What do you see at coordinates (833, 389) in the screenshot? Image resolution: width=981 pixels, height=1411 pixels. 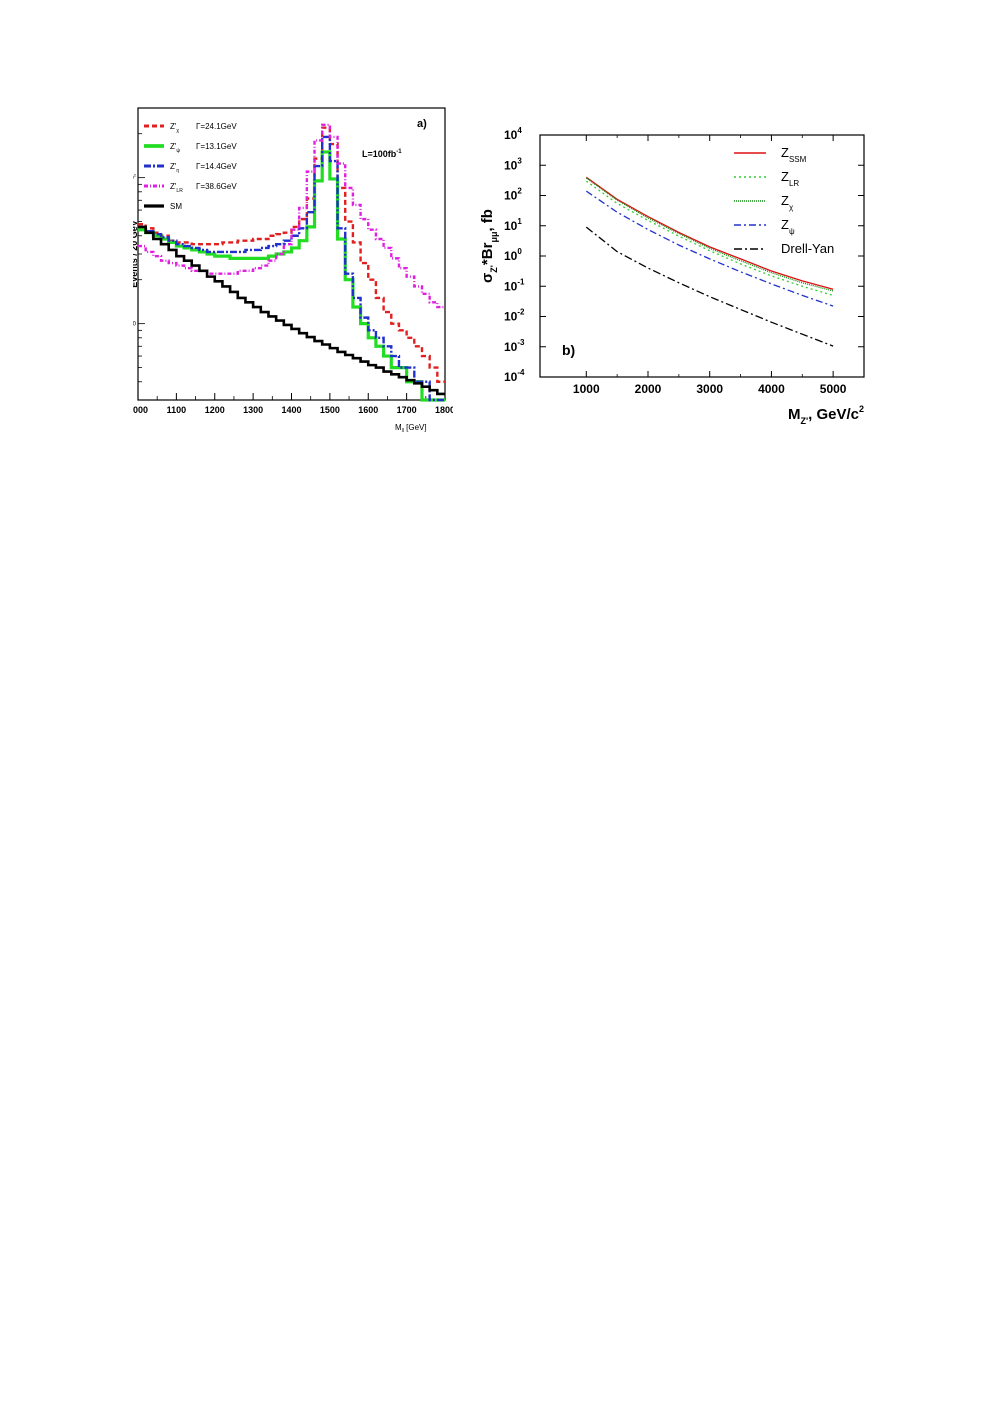 I see `x-tick-label: 5000` at bounding box center [833, 389].